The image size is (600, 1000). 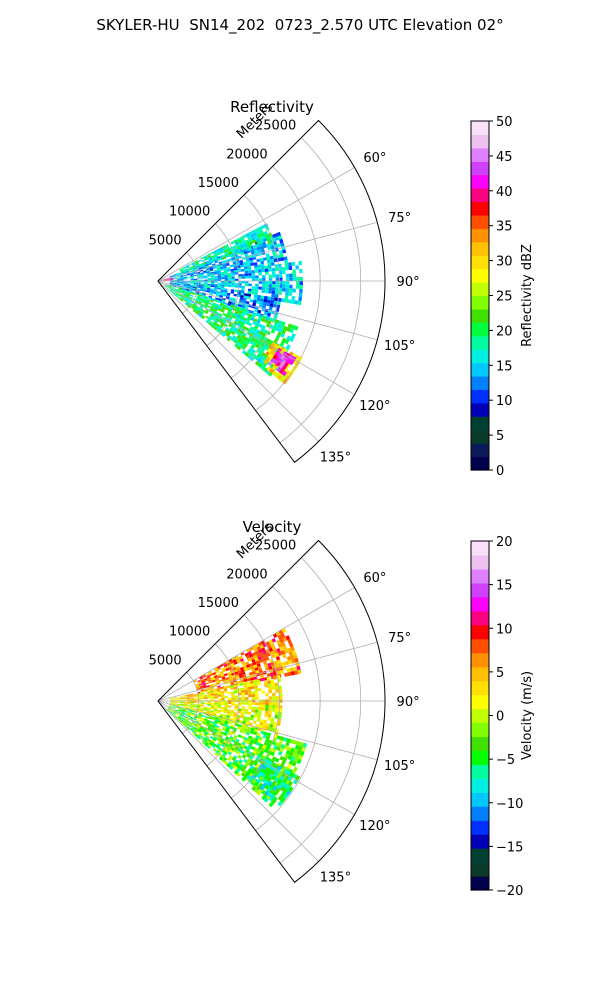 What do you see at coordinates (374, 406) in the screenshot?
I see `theta-tick-label: 120°` at bounding box center [374, 406].